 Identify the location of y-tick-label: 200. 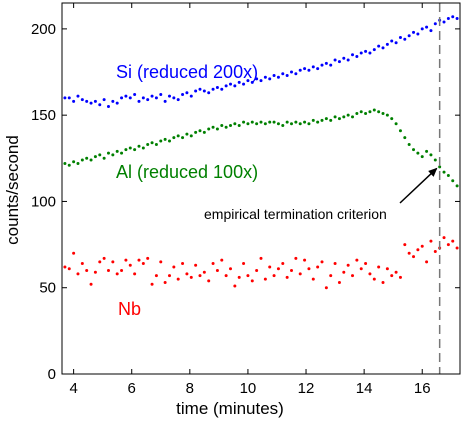
(43, 29).